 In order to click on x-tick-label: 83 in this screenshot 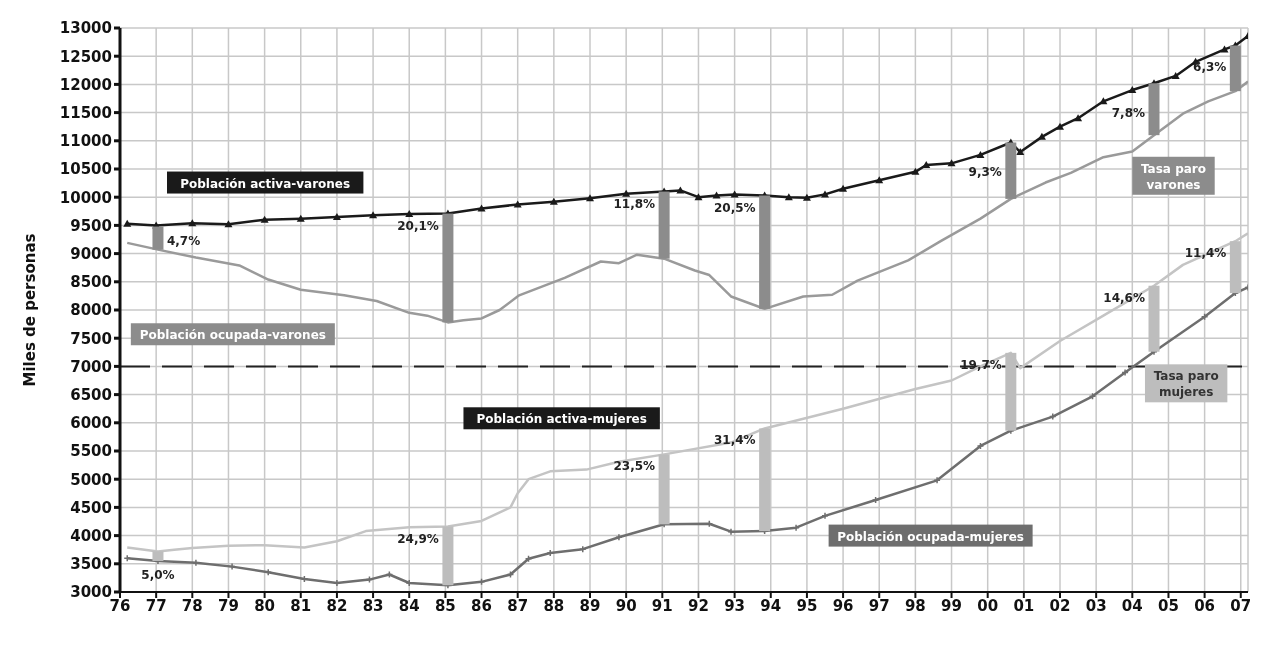, I will do `click(373, 605)`.